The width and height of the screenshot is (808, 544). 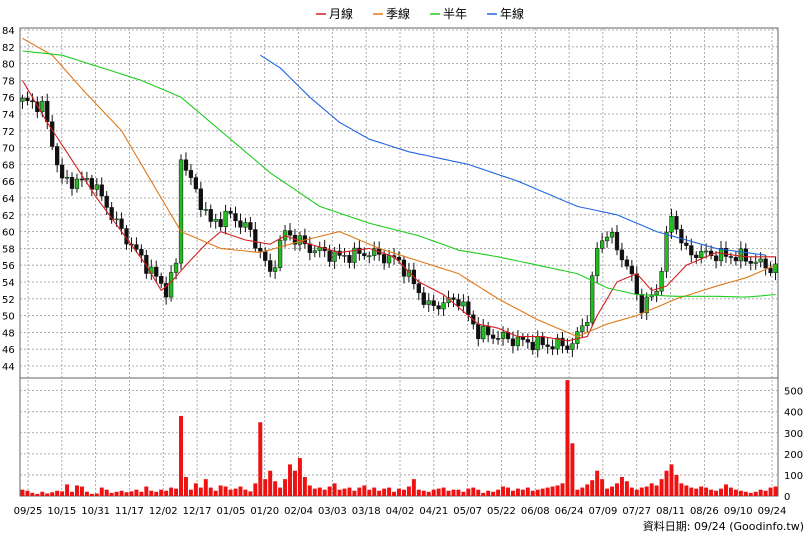 I want to click on price-tick-label: 70, so click(x=8, y=149).